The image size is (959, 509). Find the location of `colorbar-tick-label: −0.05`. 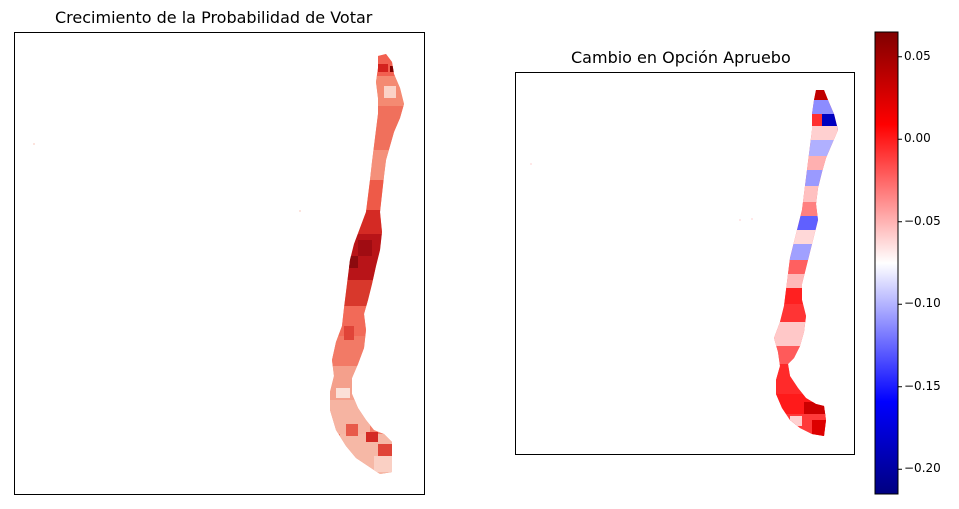

colorbar-tick-label: −0.05 is located at coordinates (922, 220).